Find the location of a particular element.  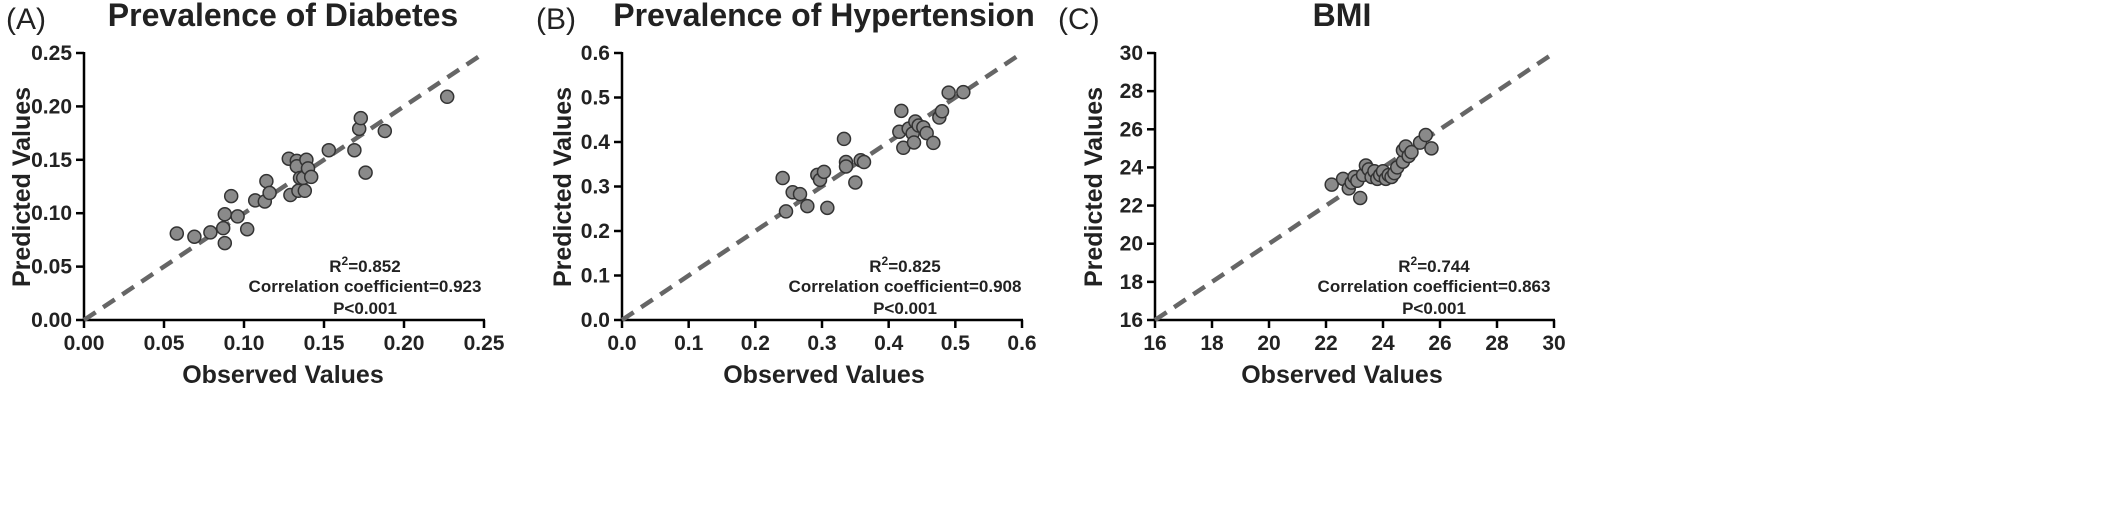

panel-b-r2-superscript: 2 is located at coordinates (885, 261).